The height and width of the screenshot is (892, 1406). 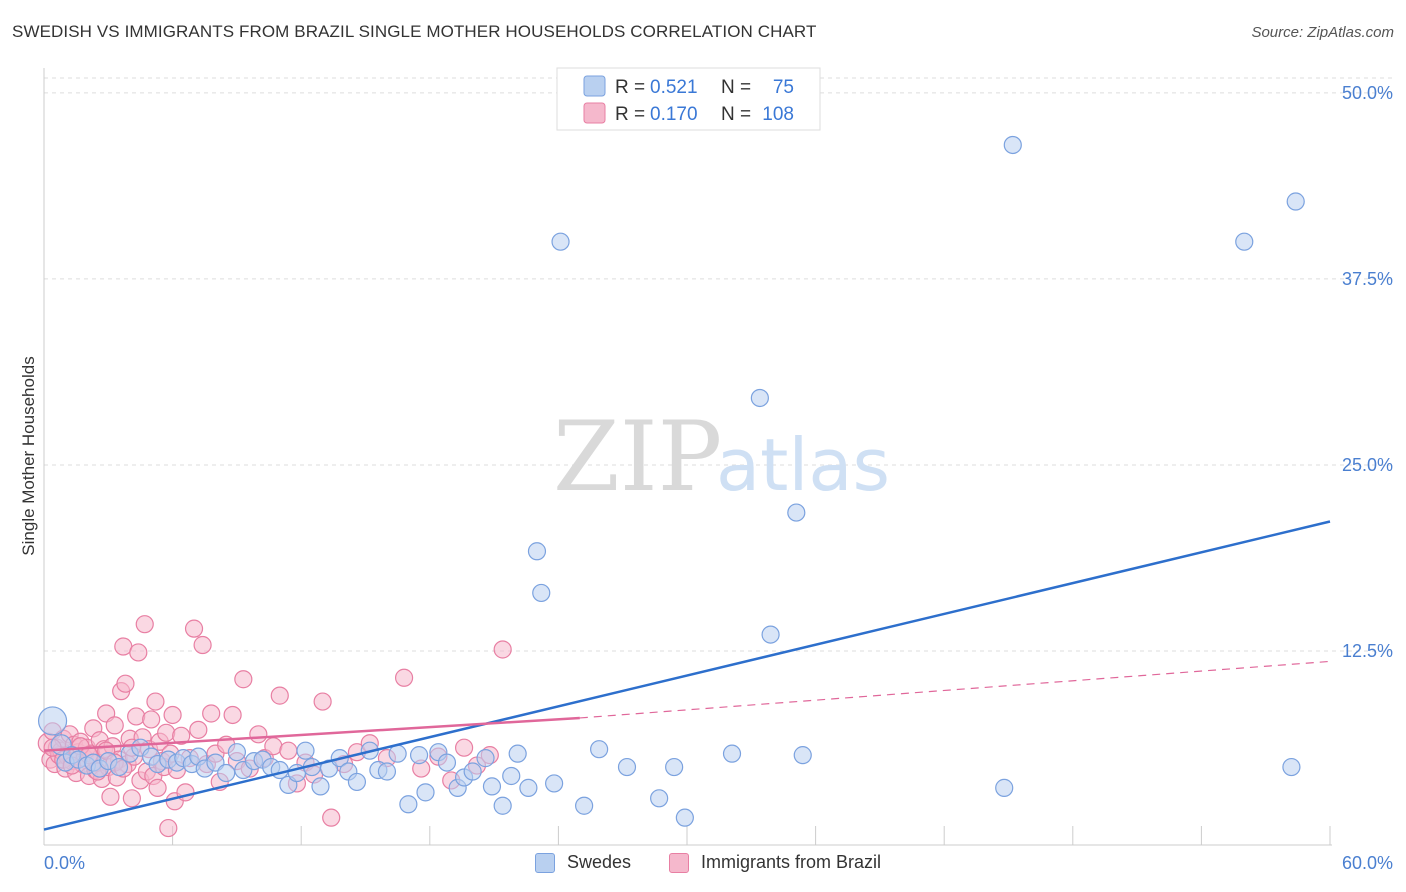 I want to click on y-tick-label: 25.0%, so click(x=1367, y=465).